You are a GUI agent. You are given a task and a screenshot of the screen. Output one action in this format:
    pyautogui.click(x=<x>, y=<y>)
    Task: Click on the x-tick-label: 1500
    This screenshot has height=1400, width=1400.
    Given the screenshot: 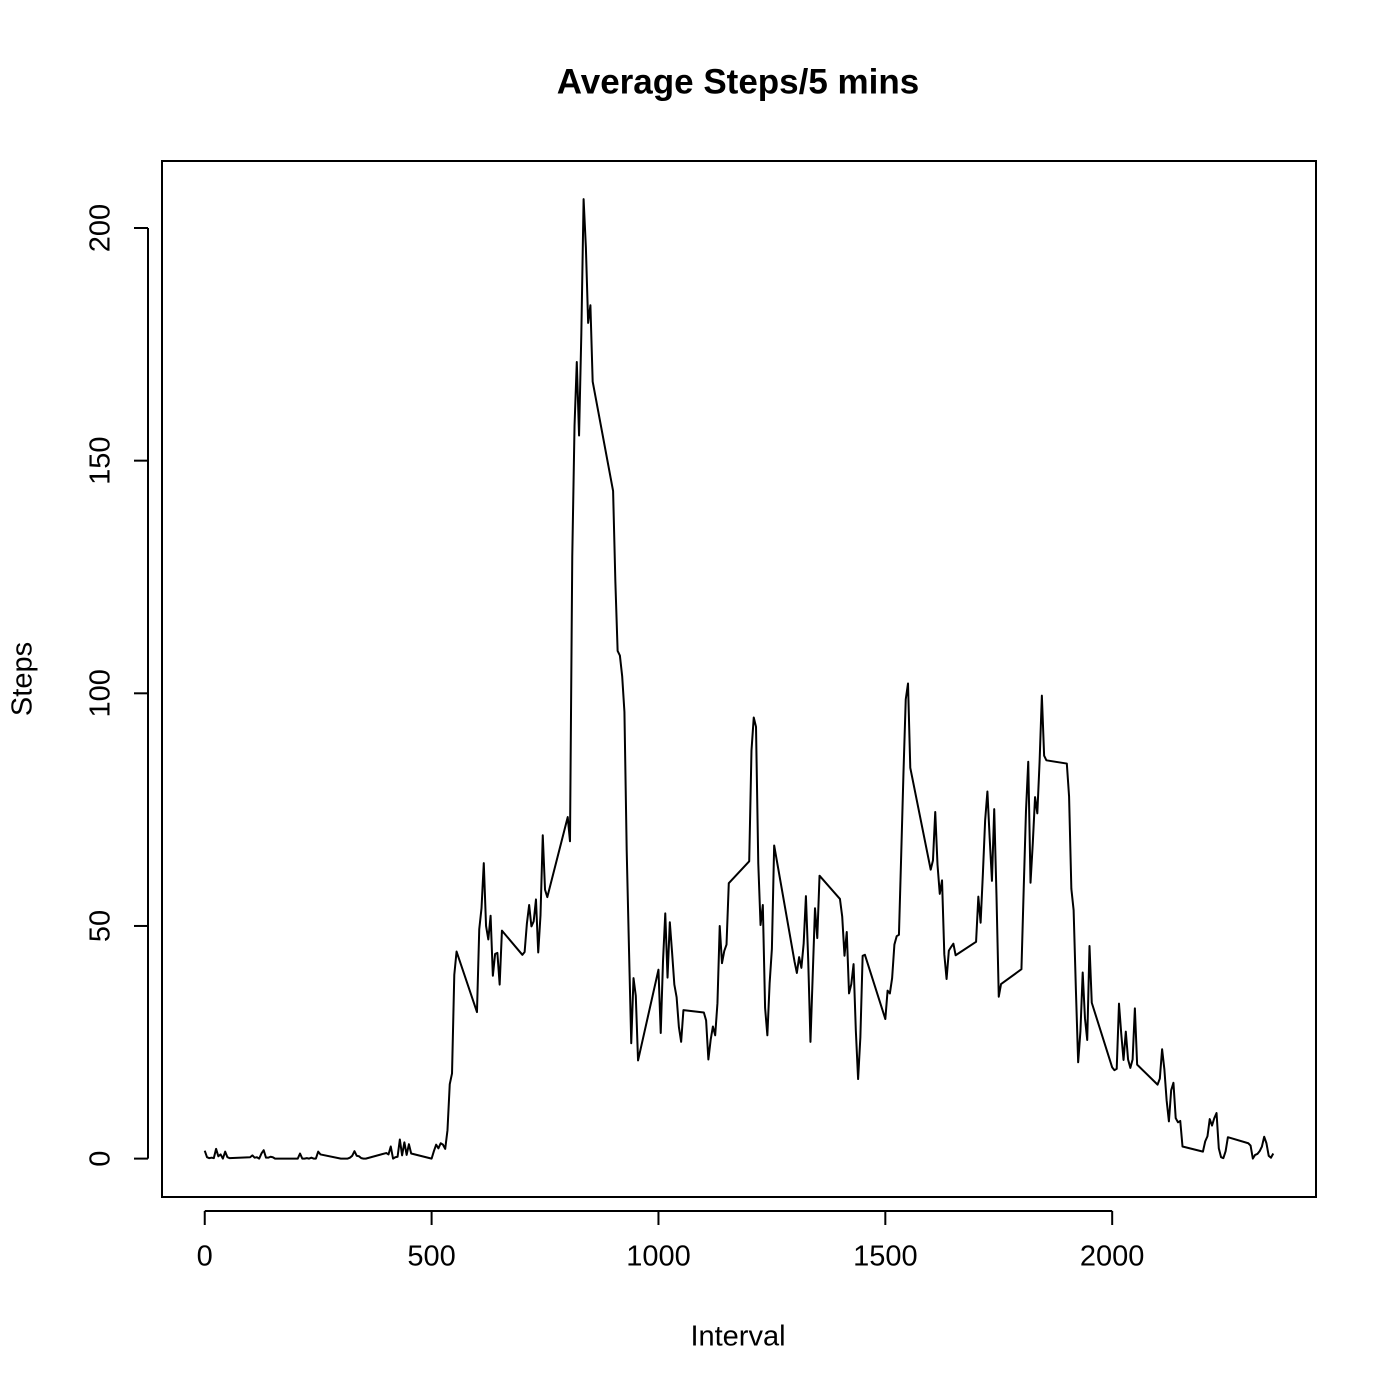 What is the action you would take?
    pyautogui.click(x=885, y=1257)
    